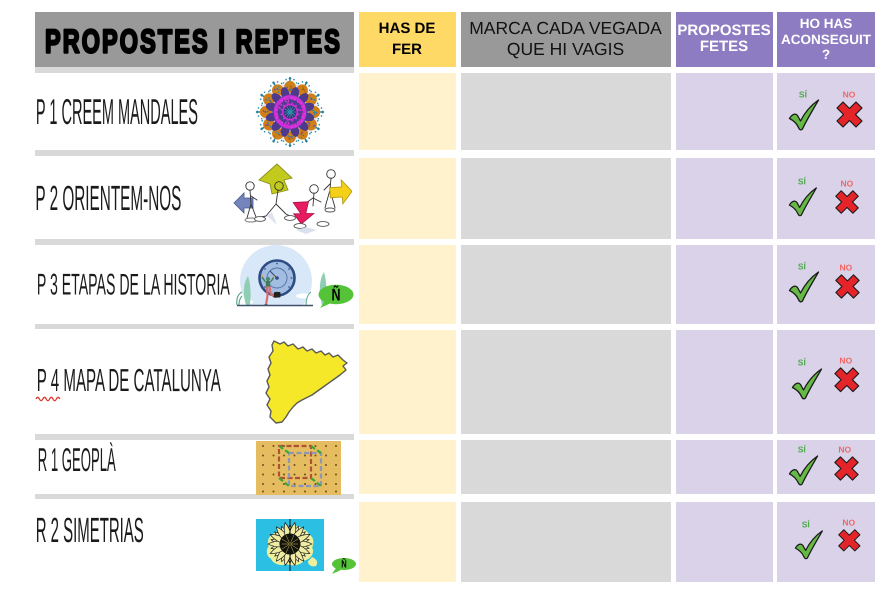  I want to click on svg-text: P 4 MAPA DE CATALUNYA, so click(129, 380).